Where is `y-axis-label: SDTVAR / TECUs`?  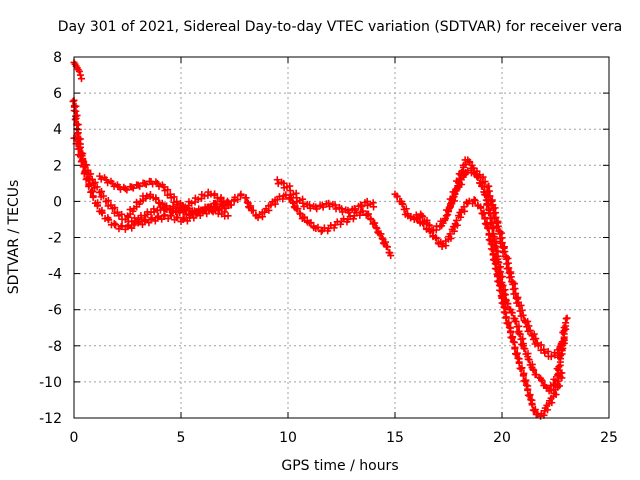 y-axis-label: SDTVAR / TECUs is located at coordinates (14, 237).